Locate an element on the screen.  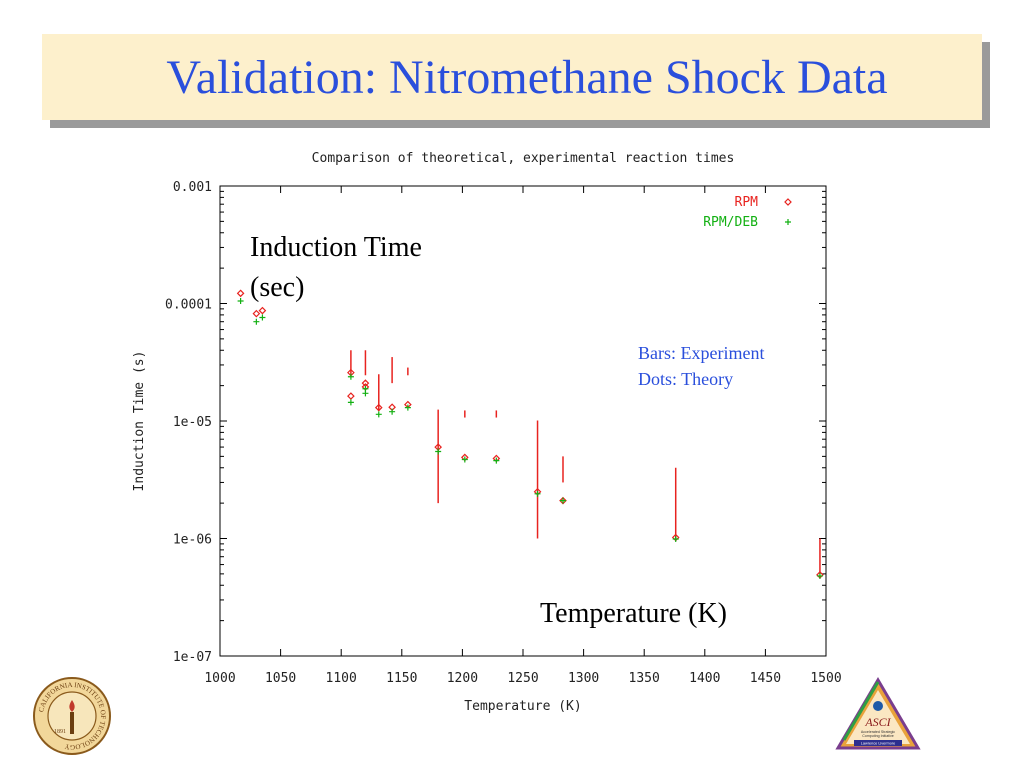
x-tick-label: 1500 is located at coordinates (825, 678).